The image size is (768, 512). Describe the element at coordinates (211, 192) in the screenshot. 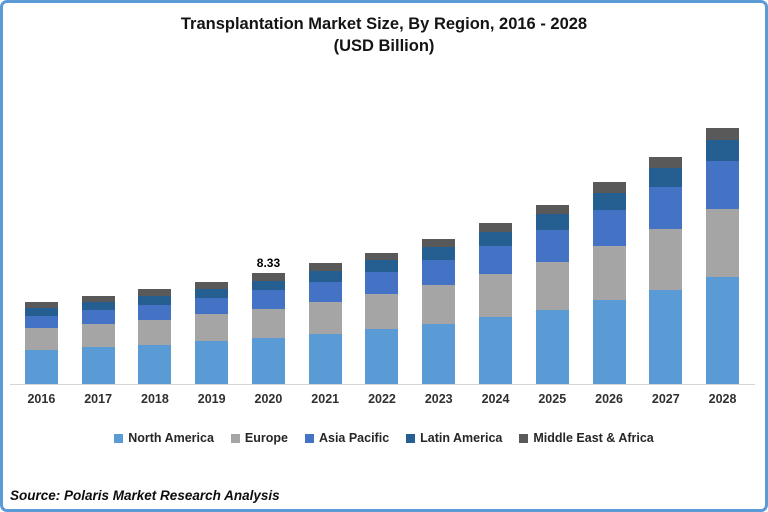

I see `bar-column-2019` at that location.